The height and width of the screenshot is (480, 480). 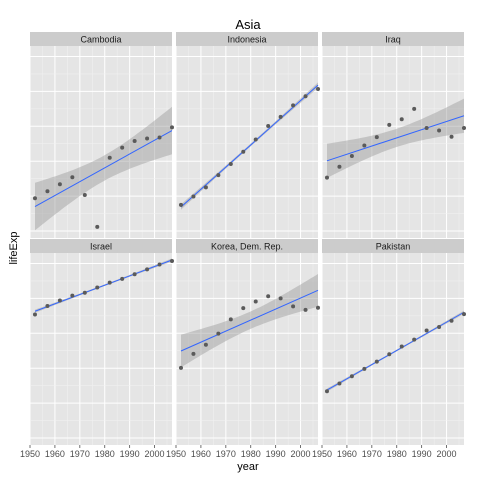 I want to click on facet-panel: Indonesia, so click(x=247, y=135).